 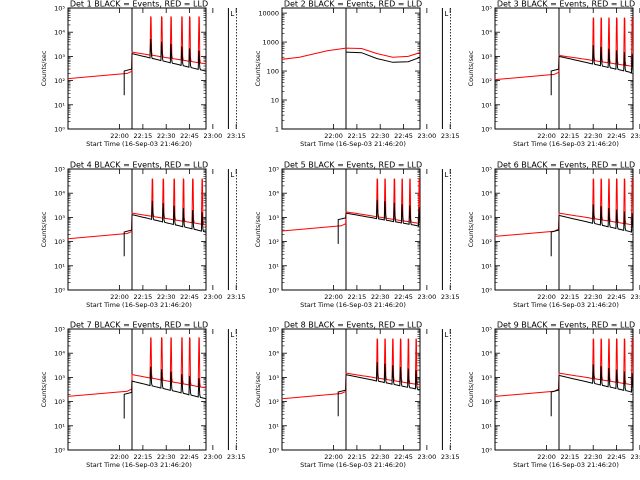 I want to click on y-tick-label: 10000, so click(x=268, y=14).